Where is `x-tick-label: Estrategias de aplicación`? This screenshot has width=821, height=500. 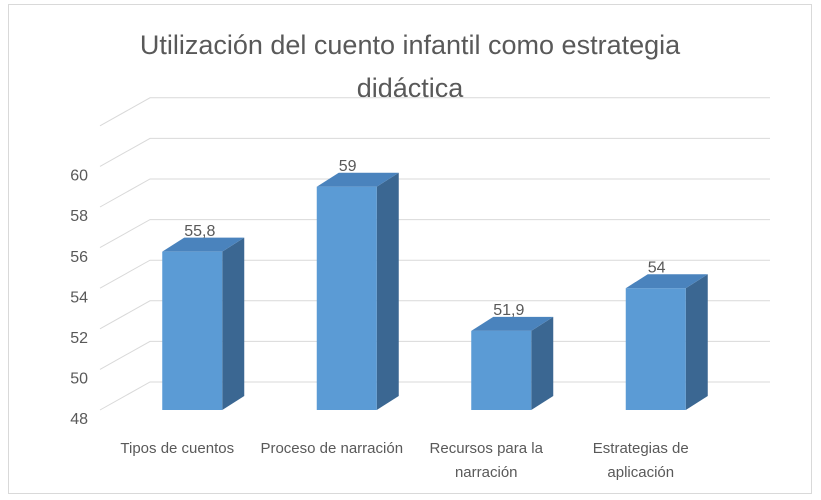 x-tick-label: Estrategias de aplicación is located at coordinates (640, 460).